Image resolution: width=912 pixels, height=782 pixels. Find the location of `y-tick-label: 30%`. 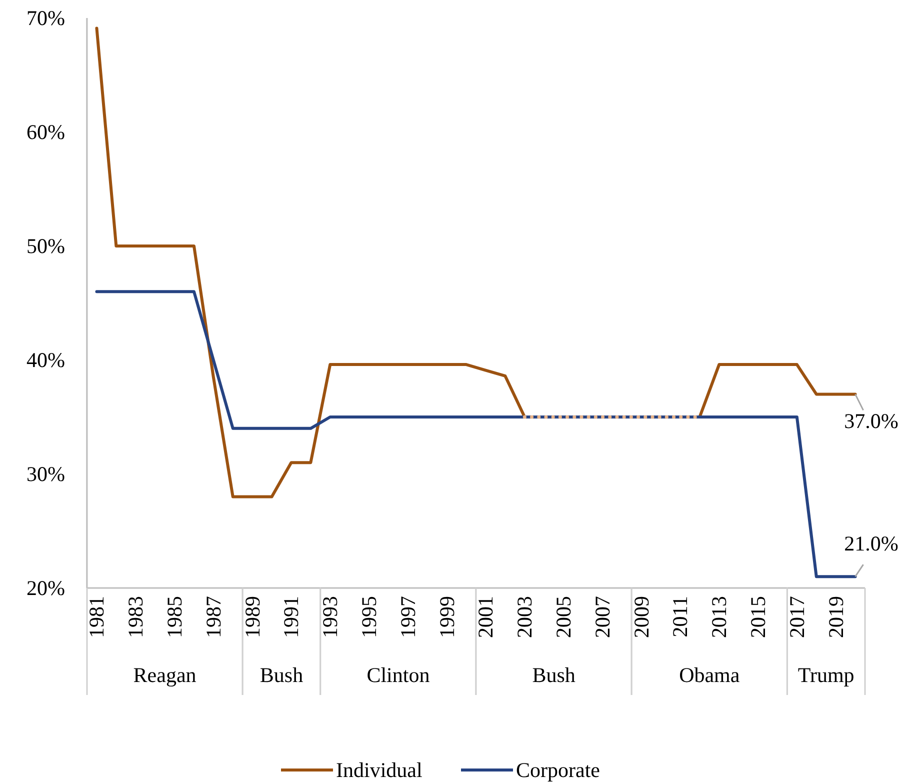

y-tick-label: 30% is located at coordinates (45, 474).